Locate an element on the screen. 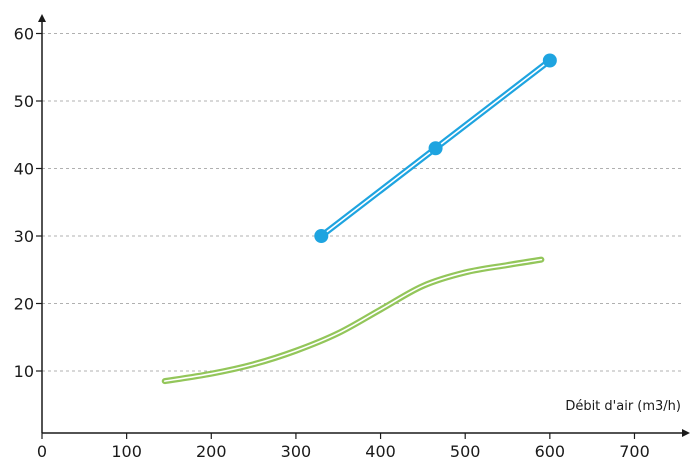 This screenshot has height=461, width=695. x-axis-arrow is located at coordinates (686, 433).